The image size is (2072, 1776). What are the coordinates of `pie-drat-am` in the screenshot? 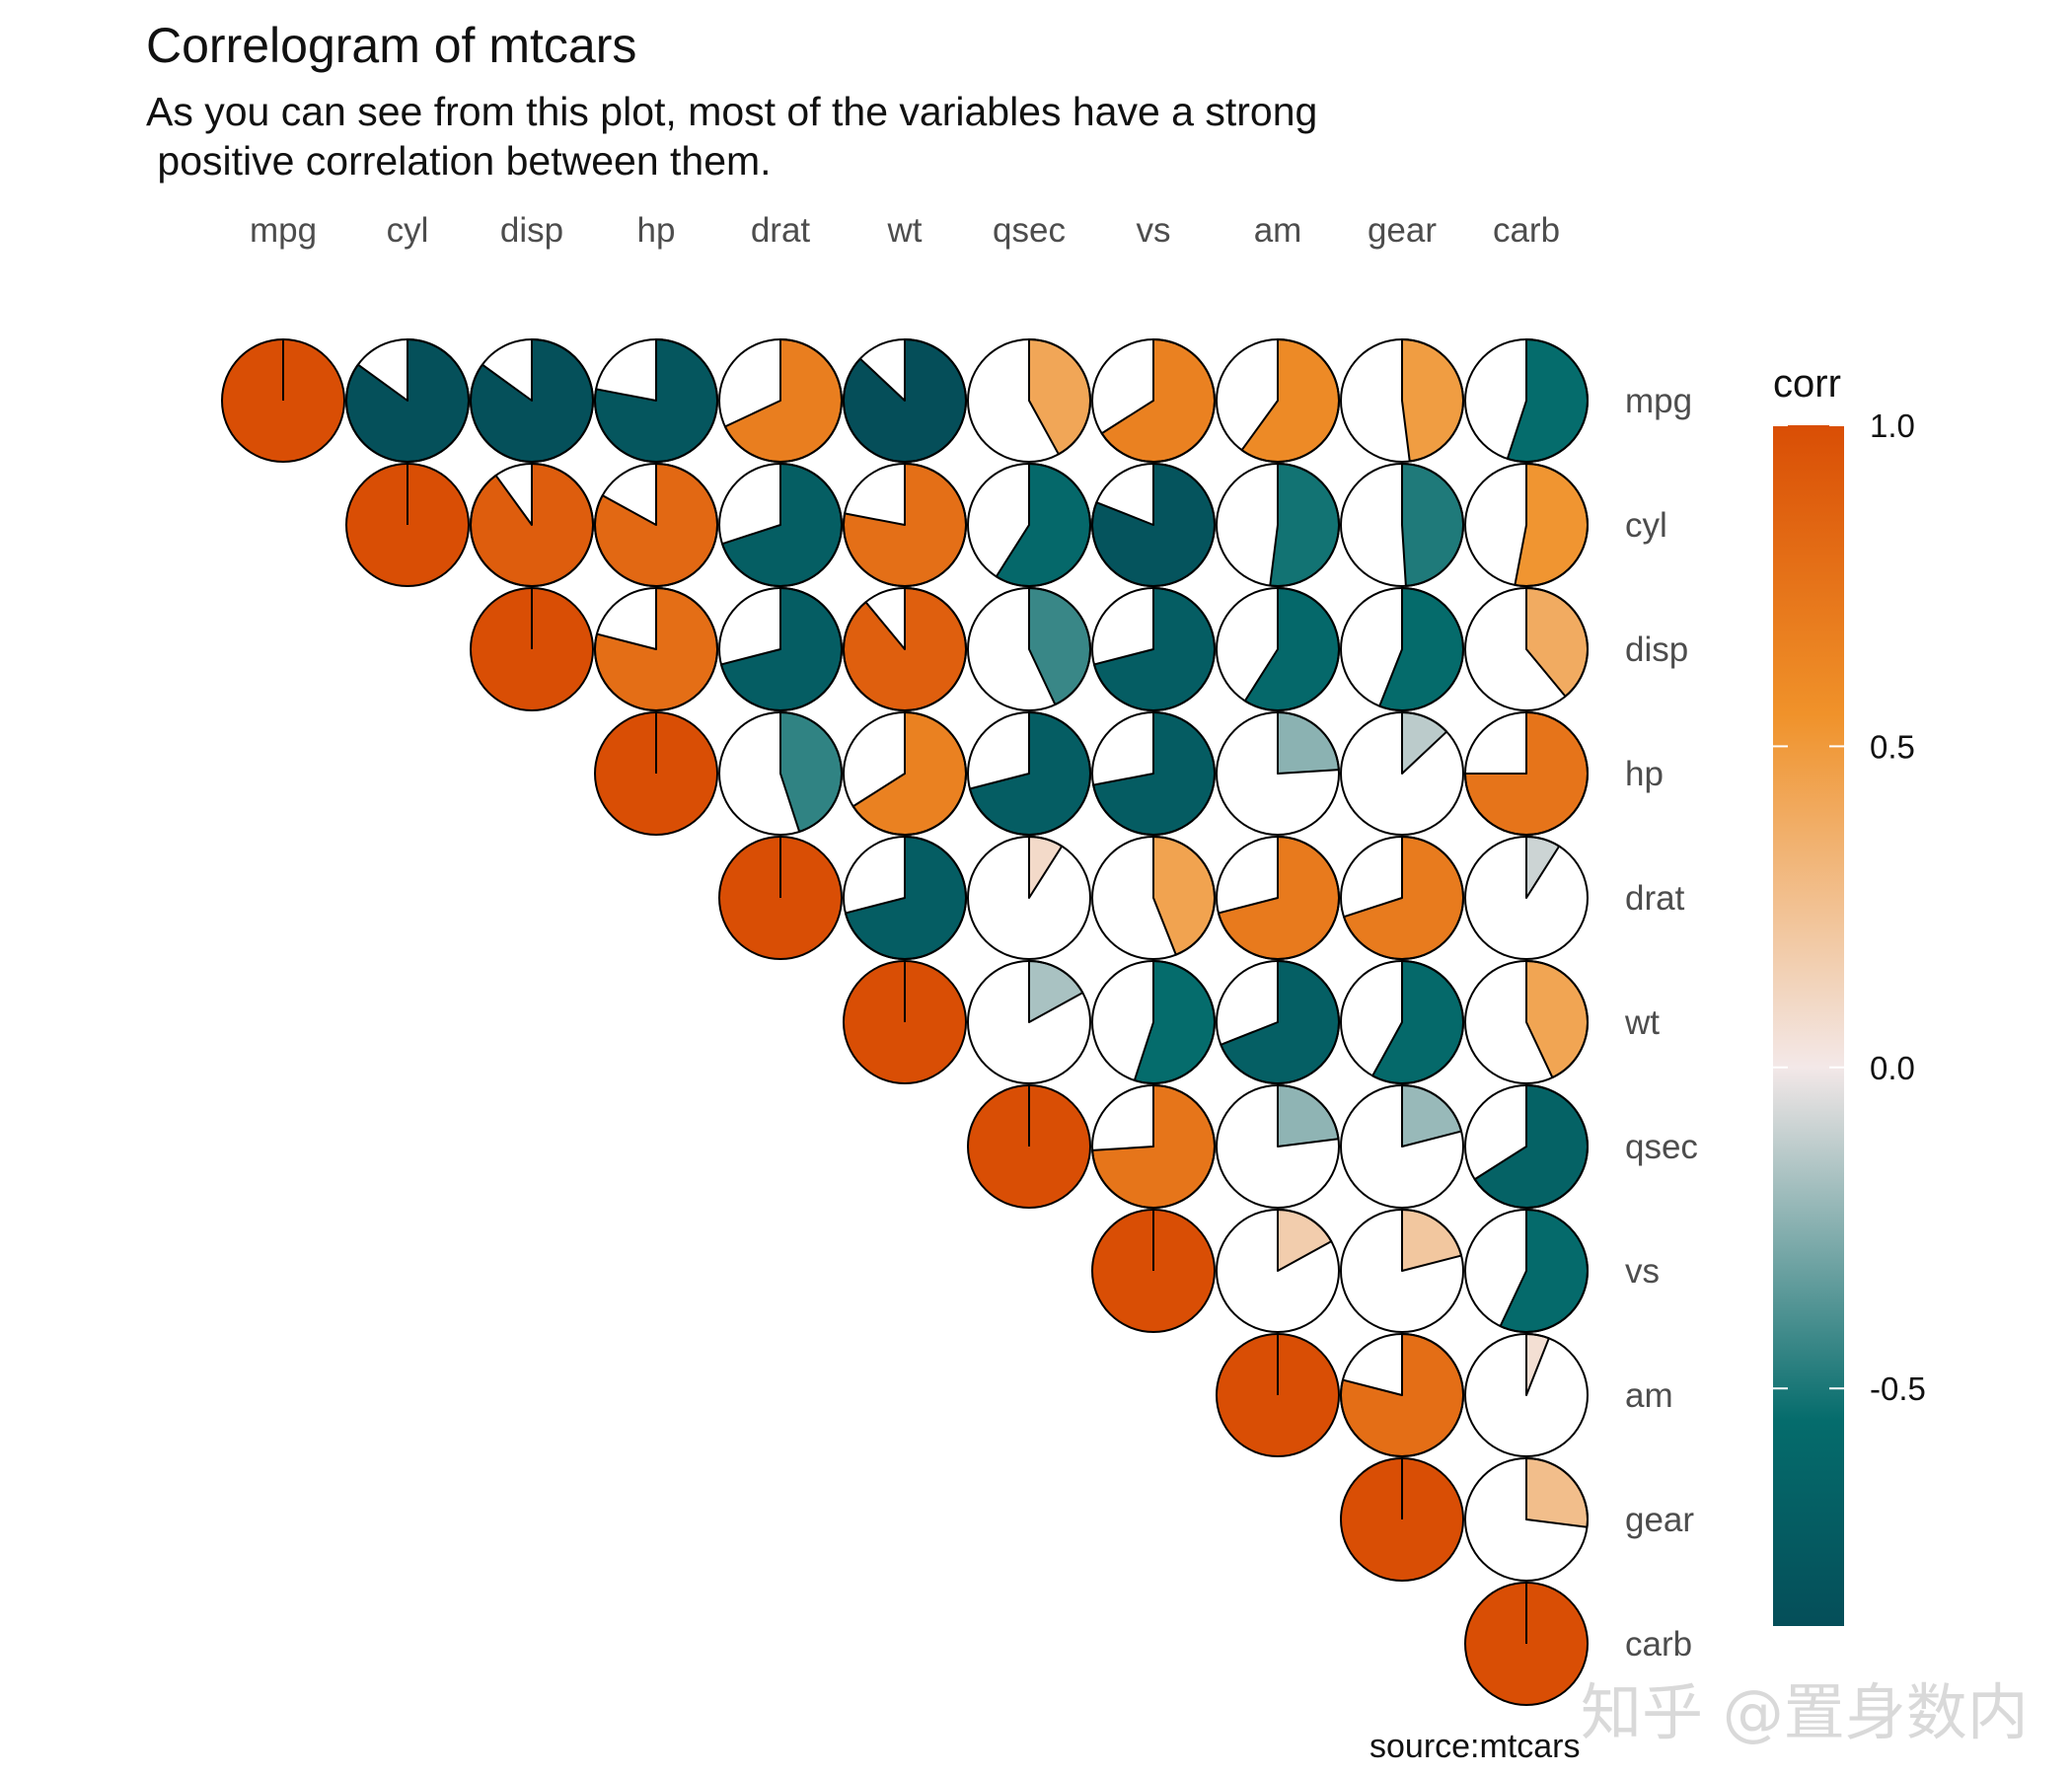 It's located at (1278, 898).